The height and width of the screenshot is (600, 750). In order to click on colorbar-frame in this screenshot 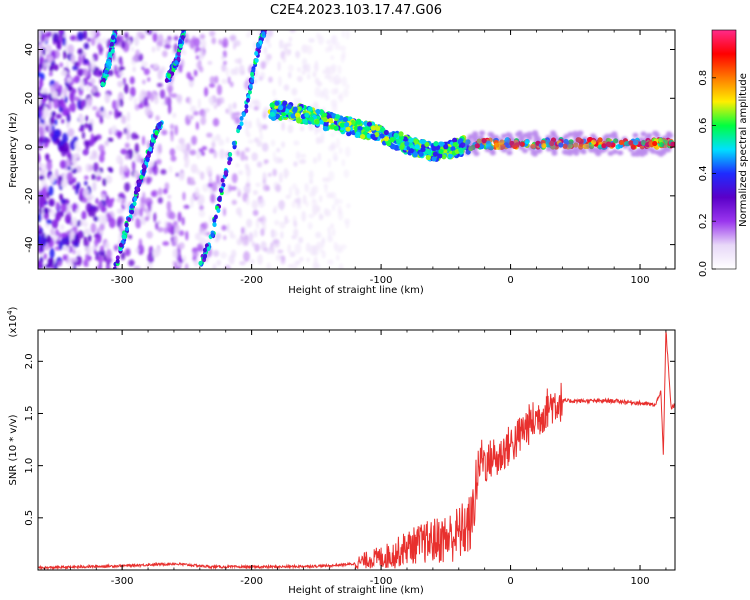, I will do `click(724, 149)`.